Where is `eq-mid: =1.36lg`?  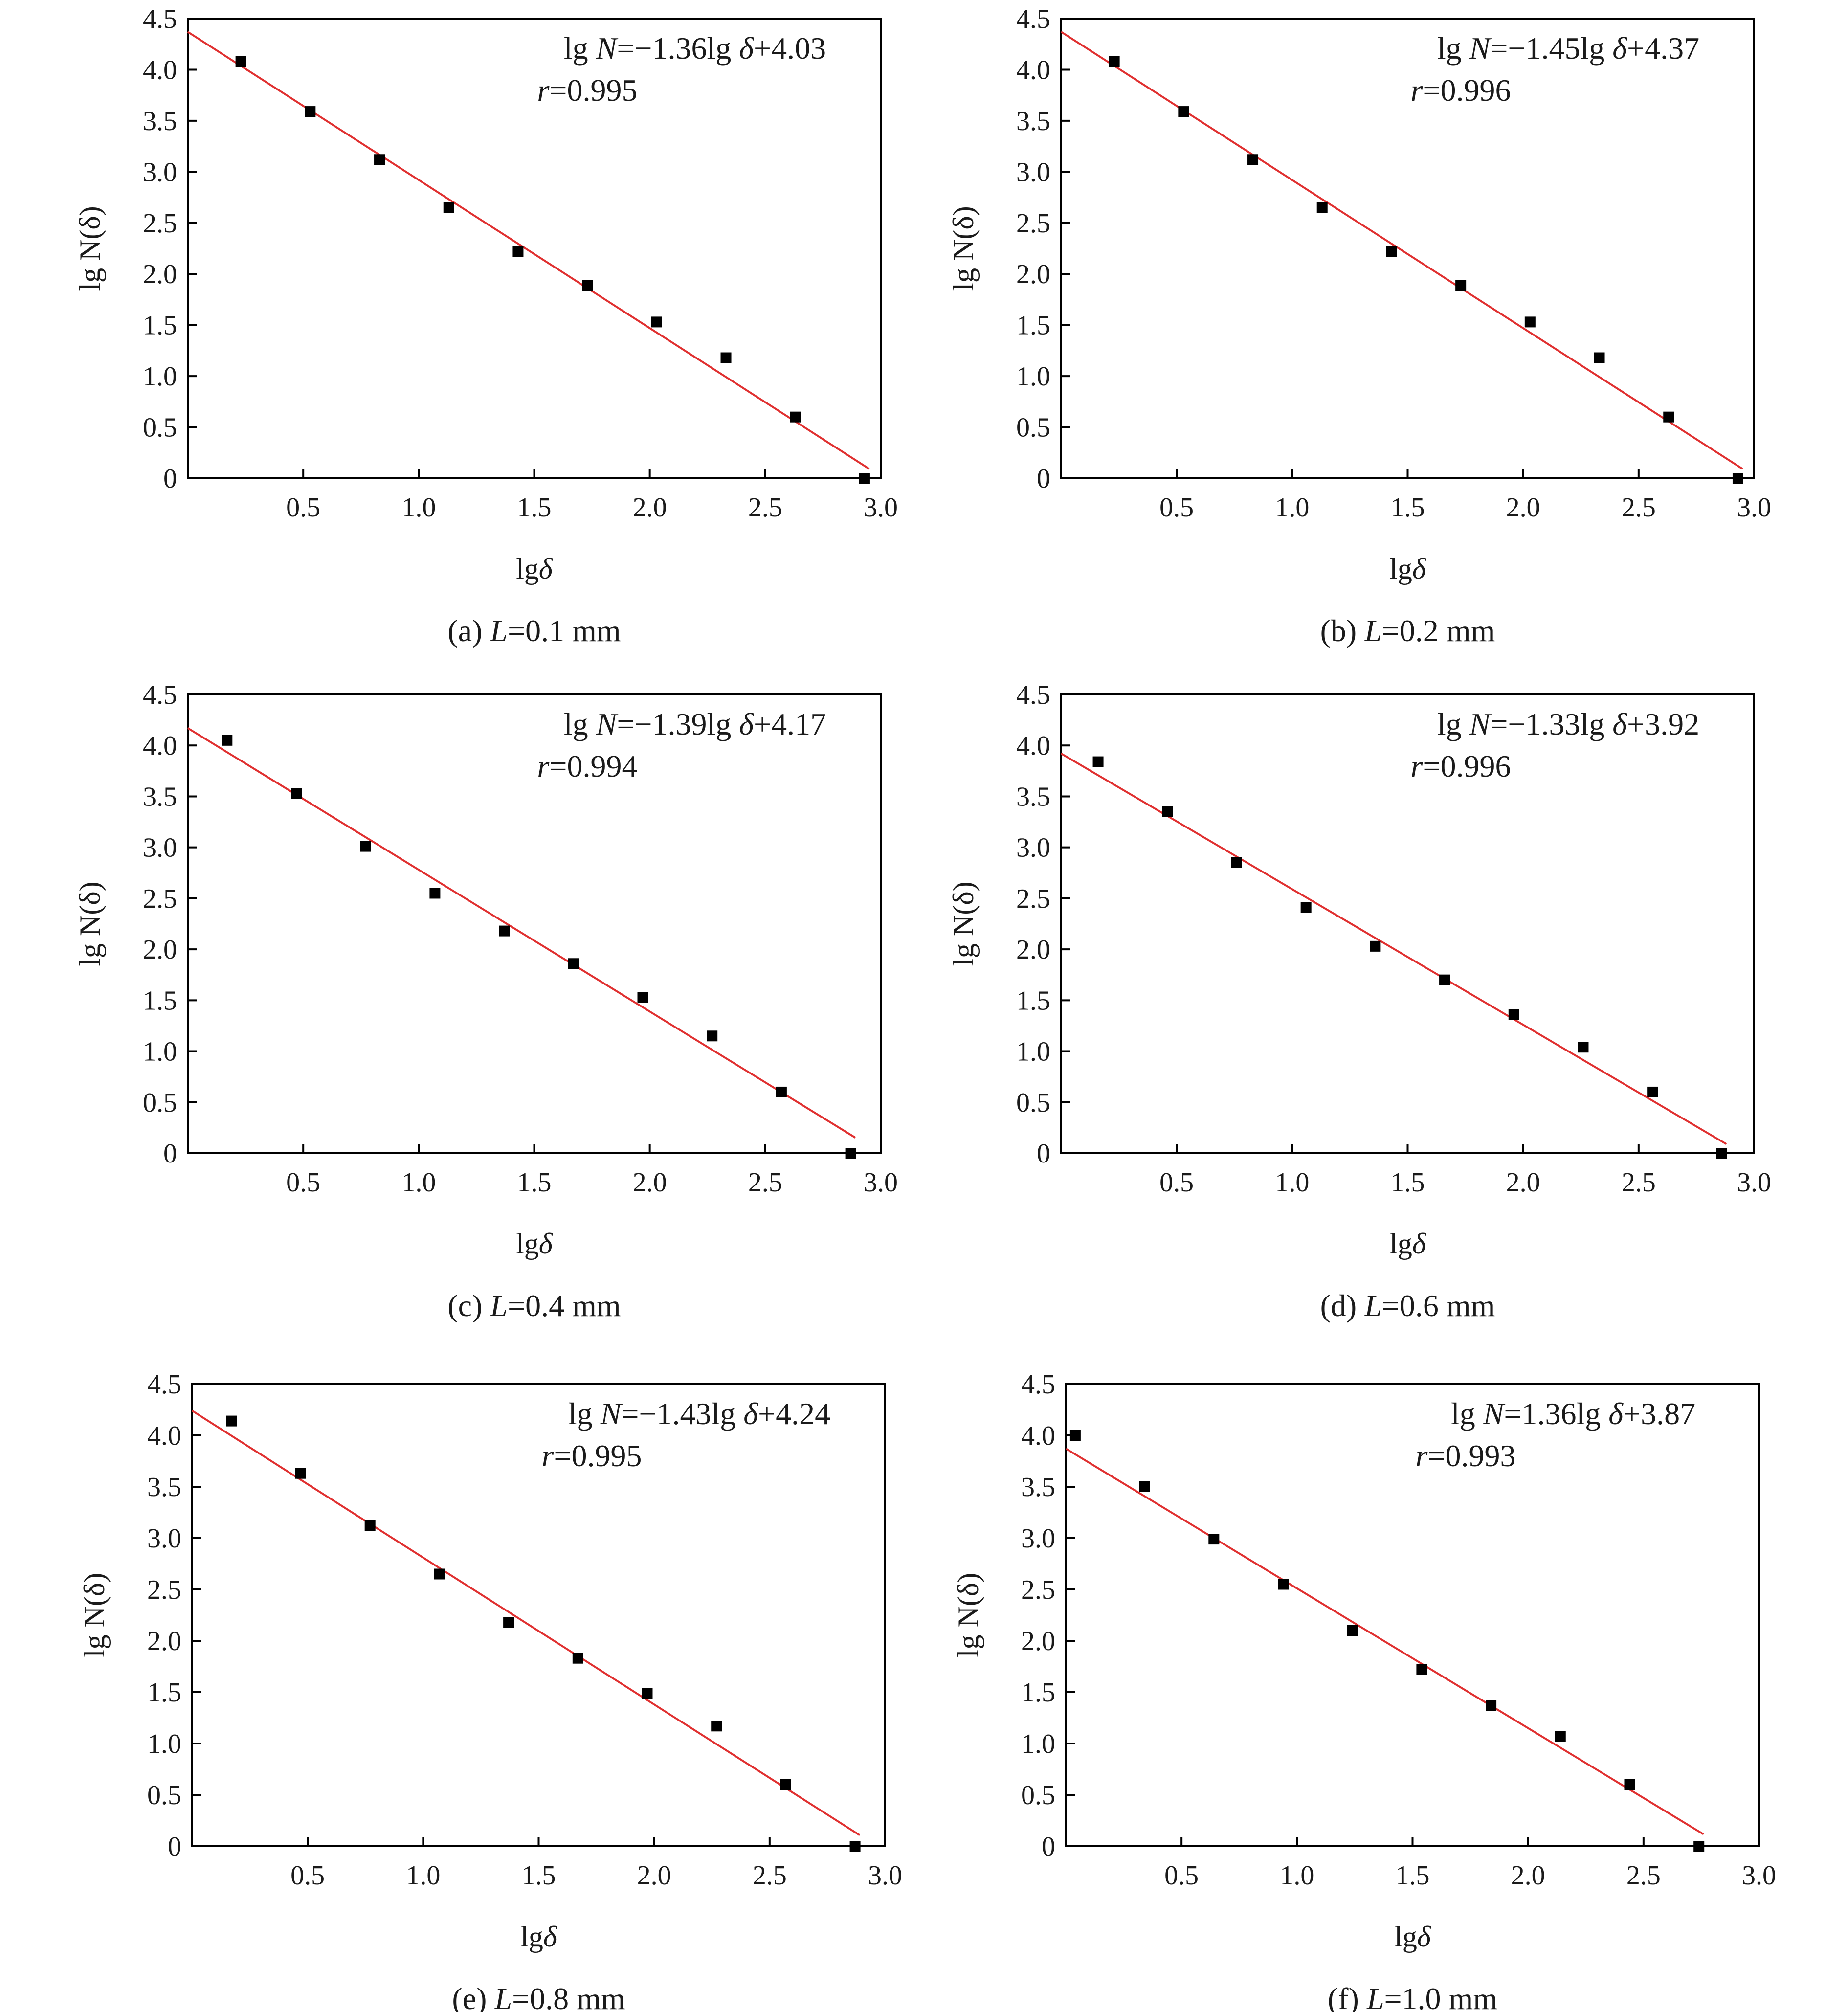
eq-mid: =1.36lg is located at coordinates (1556, 1414).